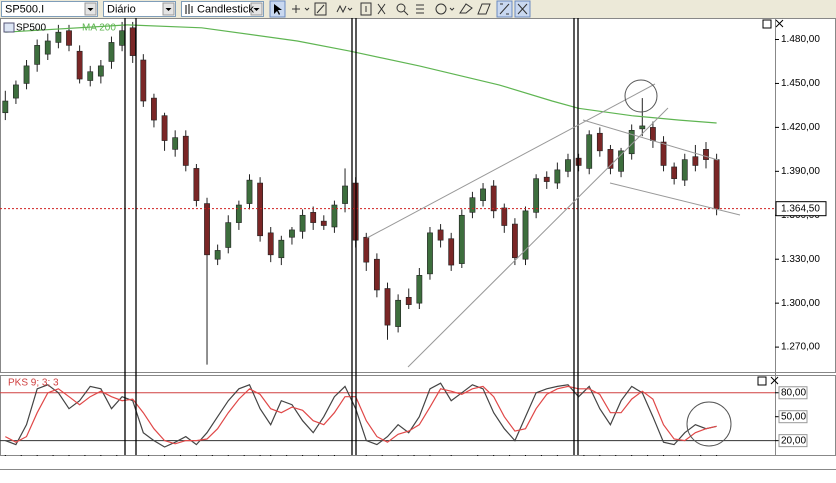 The height and width of the screenshot is (483, 836). Describe the element at coordinates (800, 171) in the screenshot. I see `y-tick-label: 1.390,00` at that location.